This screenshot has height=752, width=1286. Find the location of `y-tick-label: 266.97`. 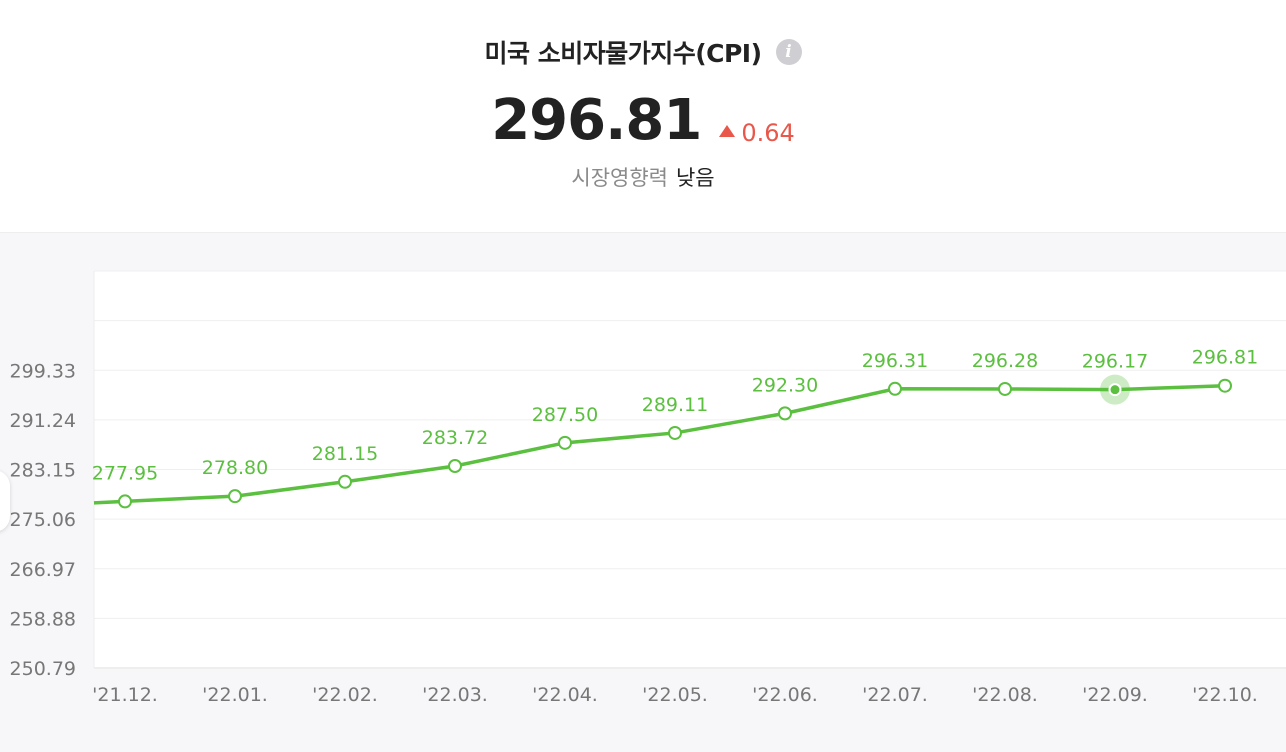

y-tick-label: 266.97 is located at coordinates (43, 570).